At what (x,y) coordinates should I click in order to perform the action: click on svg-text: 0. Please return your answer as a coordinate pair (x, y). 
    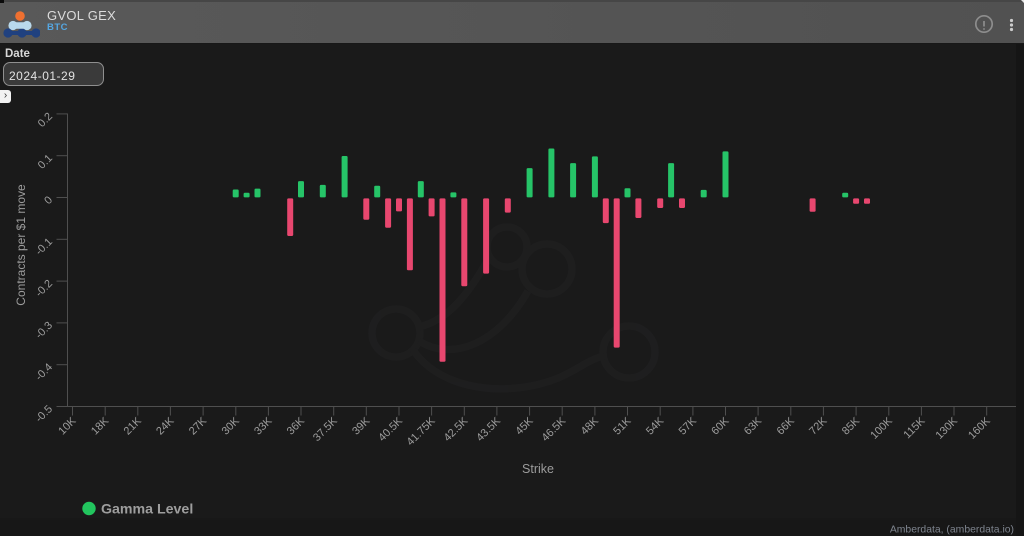
    Looking at the image, I should click on (48, 200).